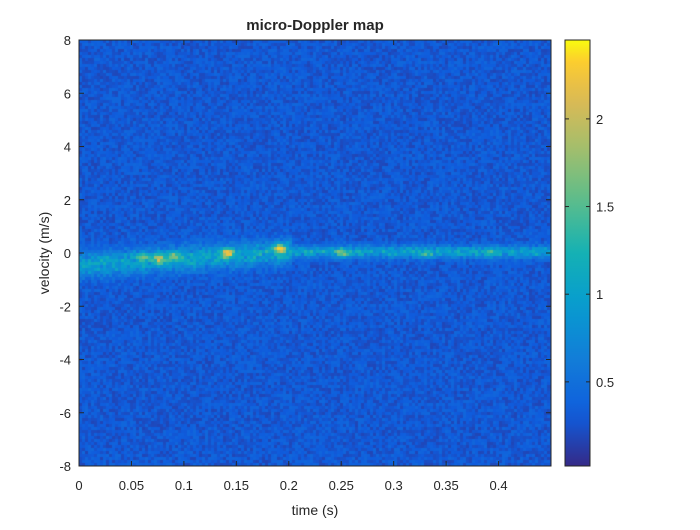 Image resolution: width=700 pixels, height=530 pixels. I want to click on y-axis-label: velocity (m/s), so click(44, 253).